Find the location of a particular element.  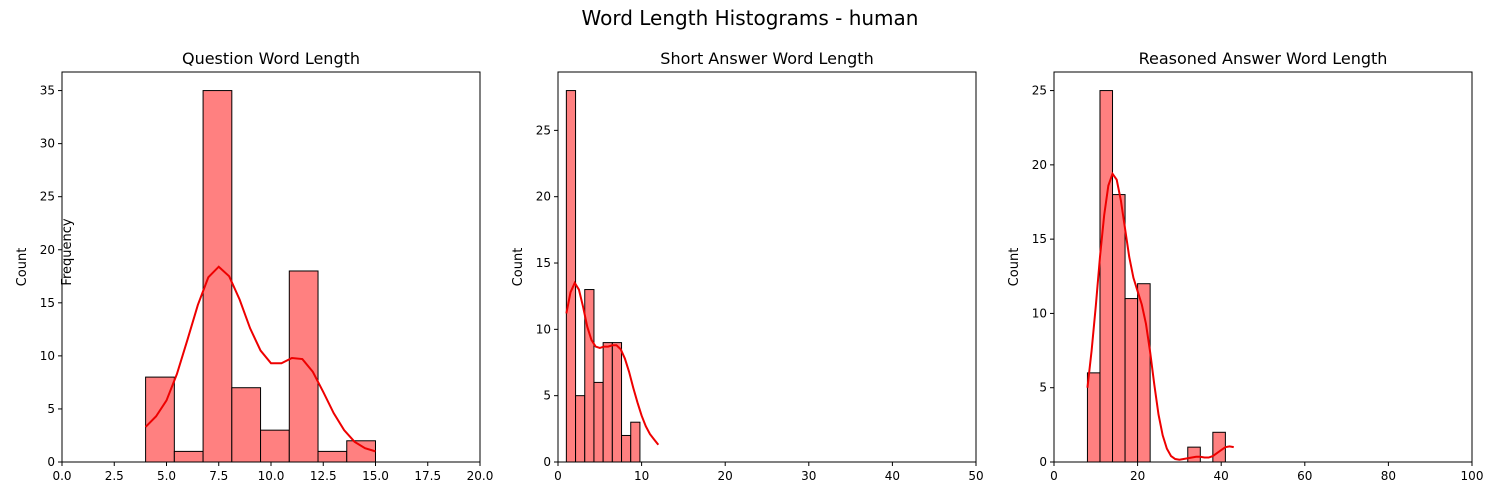

x-tick-label: 80 is located at coordinates (1388, 476).